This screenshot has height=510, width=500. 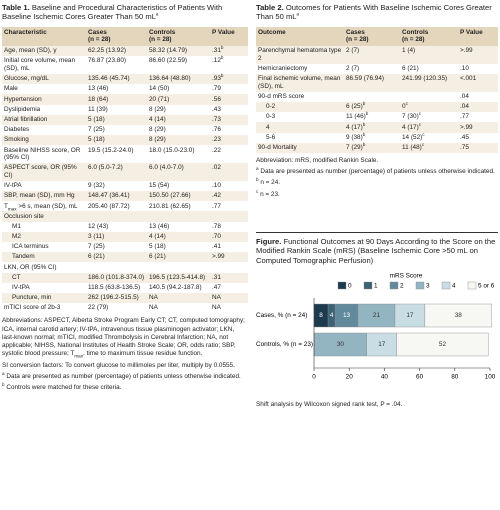 What do you see at coordinates (216, 226) in the screenshot?
I see `text: .78` at bounding box center [216, 226].